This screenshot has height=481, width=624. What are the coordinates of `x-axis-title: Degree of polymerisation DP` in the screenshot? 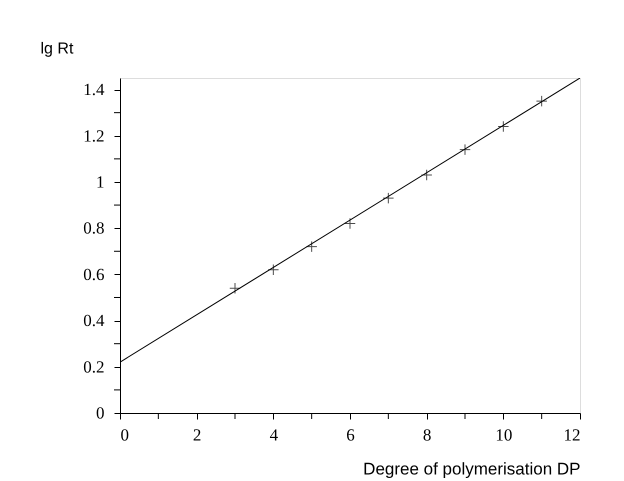 It's located at (471, 469).